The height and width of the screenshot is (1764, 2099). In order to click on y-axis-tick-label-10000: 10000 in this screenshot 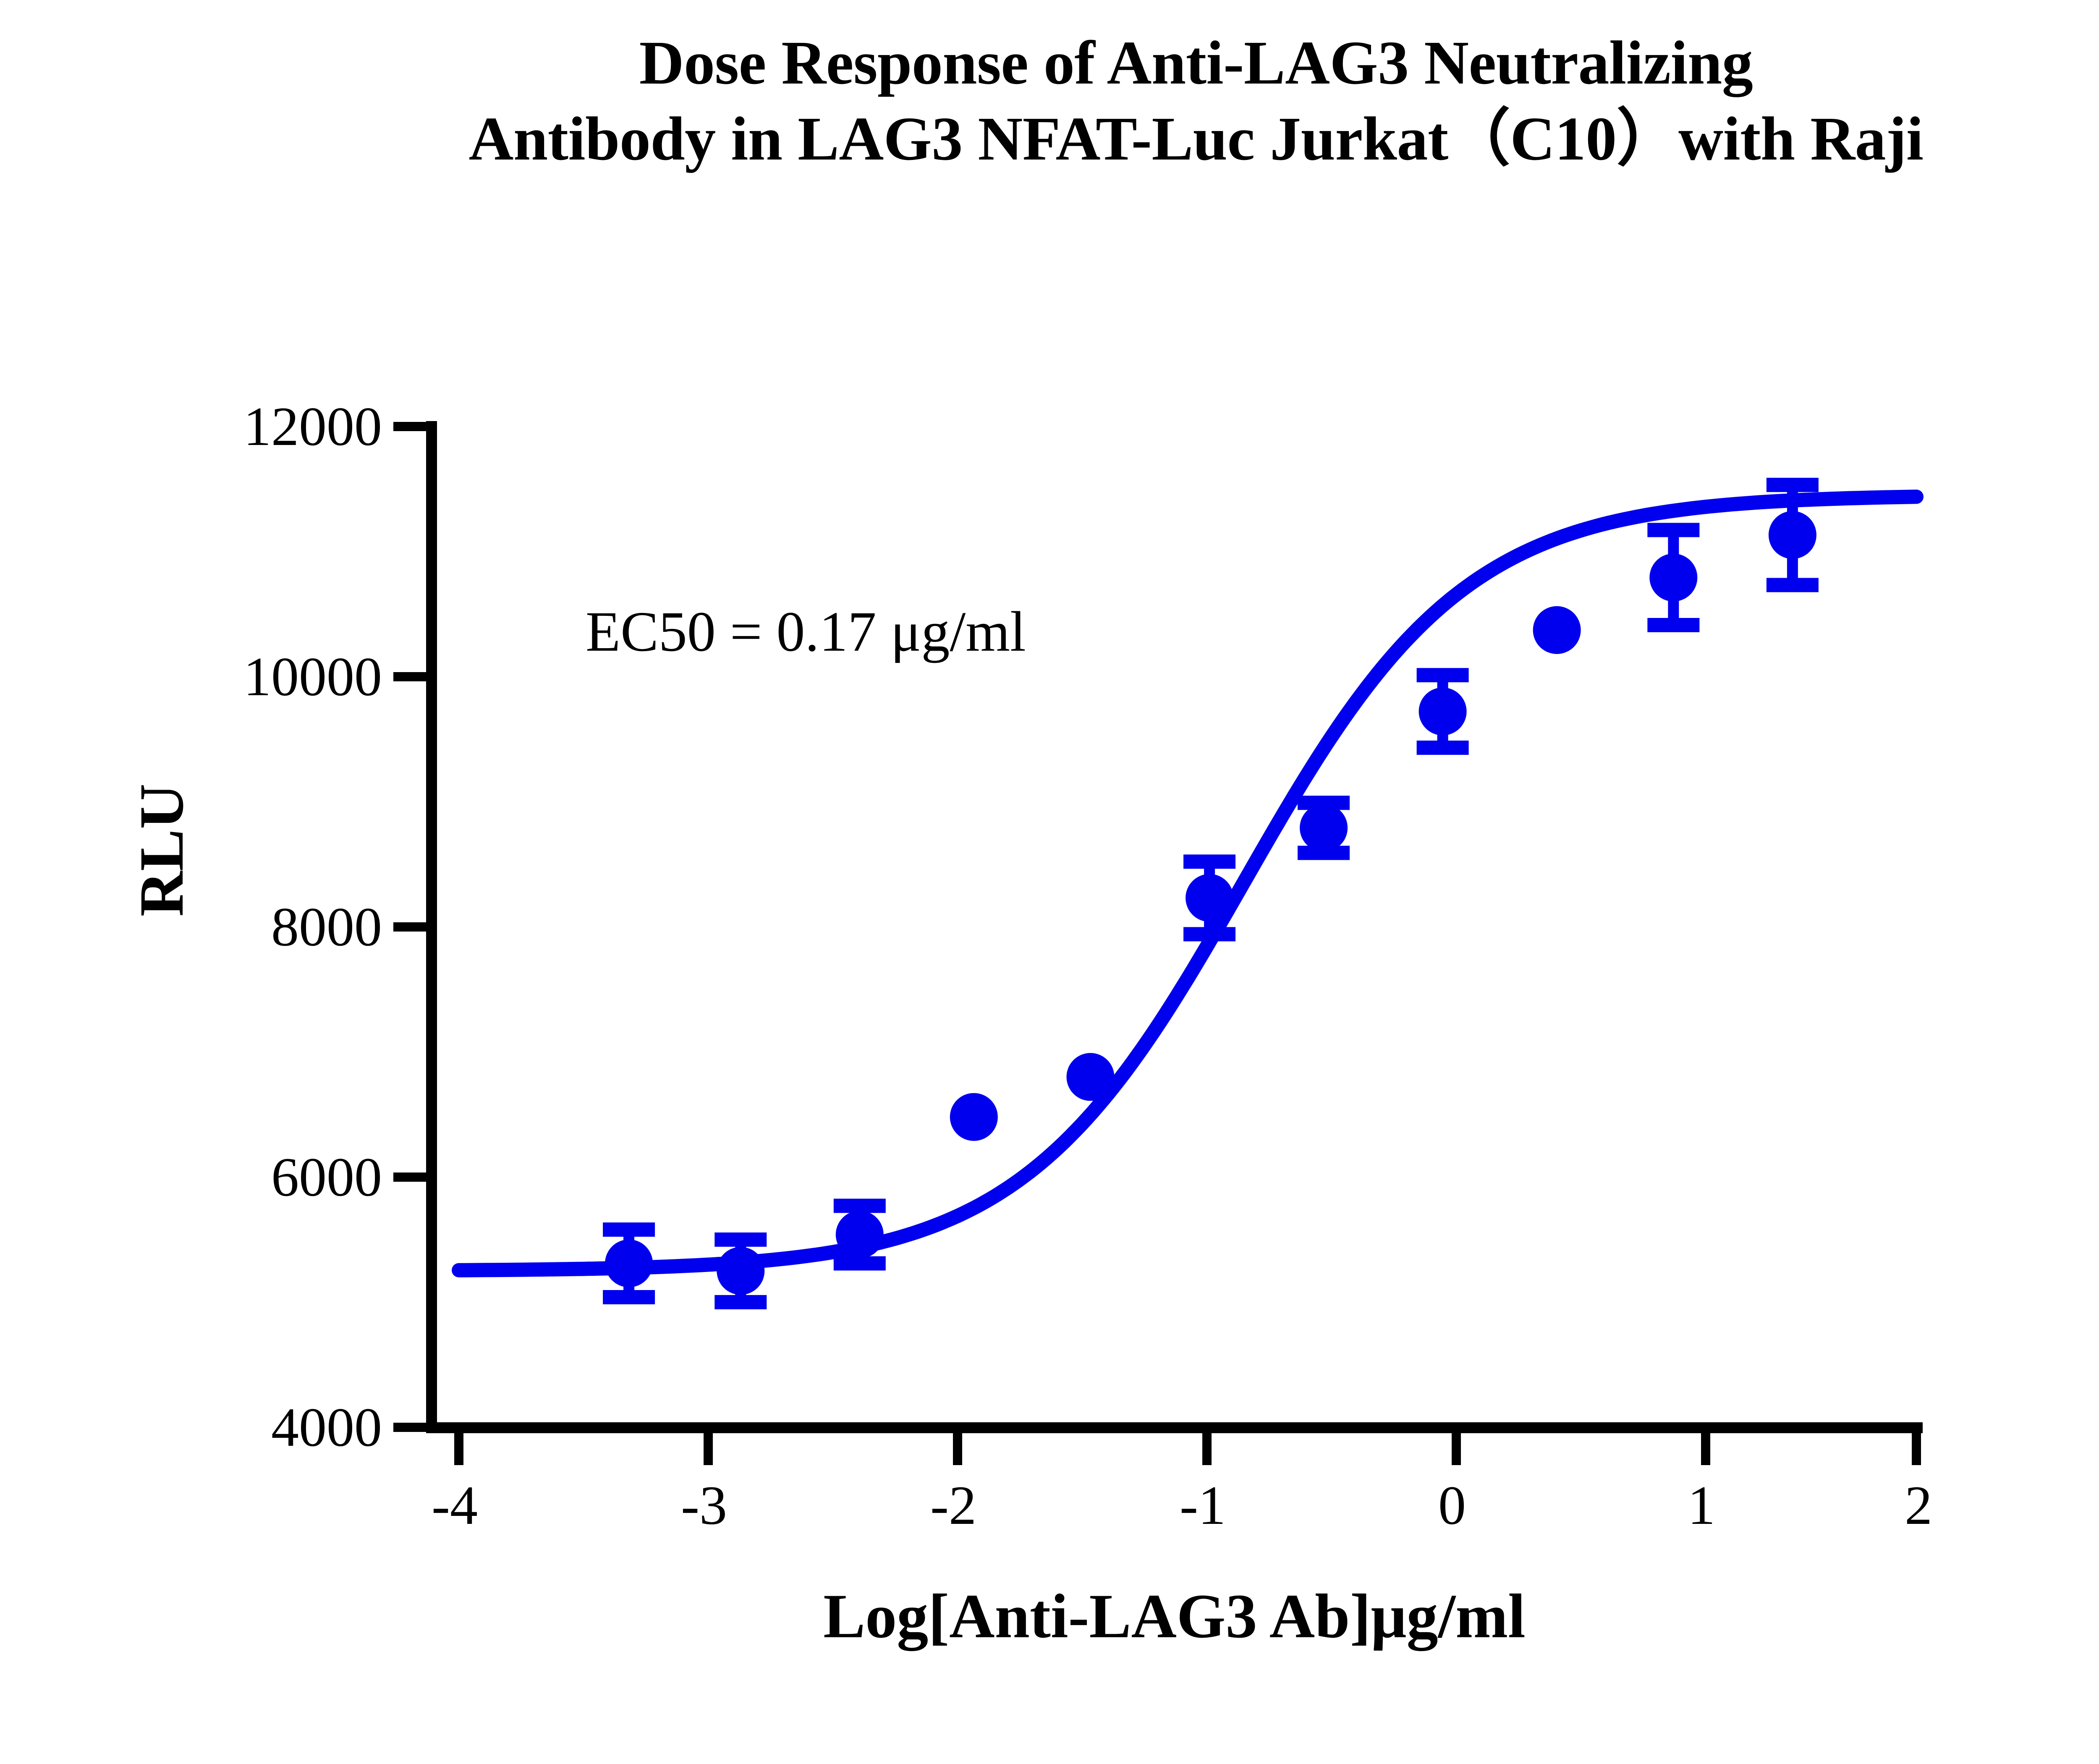, I will do `click(312, 677)`.